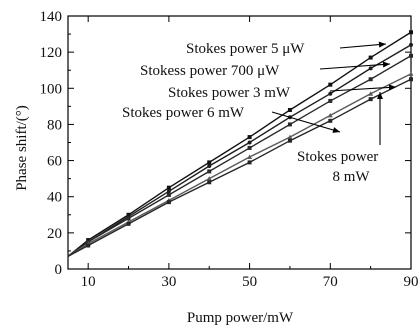 The height and width of the screenshot is (327, 419). What do you see at coordinates (22, 148) in the screenshot?
I see `y-axis-title: Phase shift/(°)` at bounding box center [22, 148].